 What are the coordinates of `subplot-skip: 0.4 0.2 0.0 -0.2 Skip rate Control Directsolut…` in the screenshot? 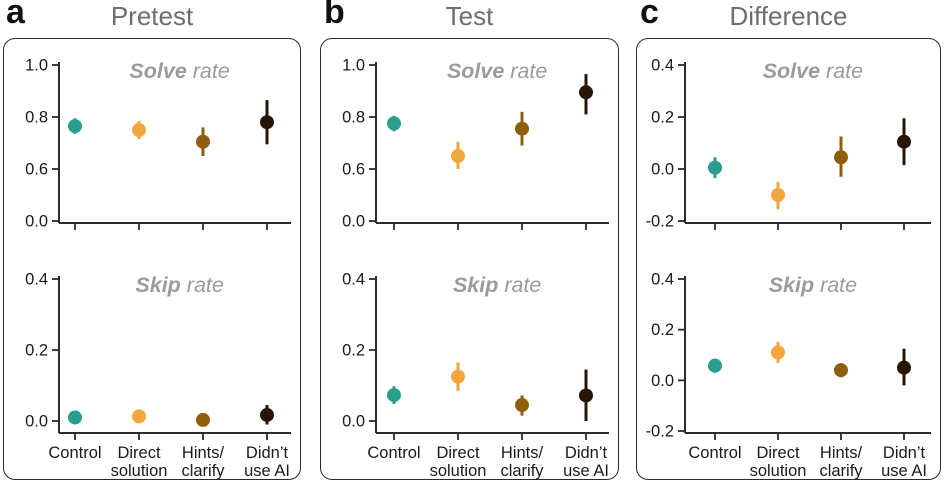 It's located at (788, 375).